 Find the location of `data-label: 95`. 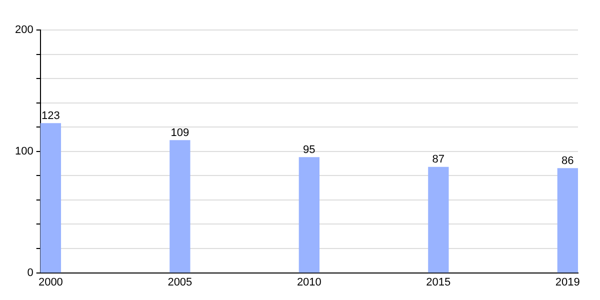

data-label: 95 is located at coordinates (309, 150).